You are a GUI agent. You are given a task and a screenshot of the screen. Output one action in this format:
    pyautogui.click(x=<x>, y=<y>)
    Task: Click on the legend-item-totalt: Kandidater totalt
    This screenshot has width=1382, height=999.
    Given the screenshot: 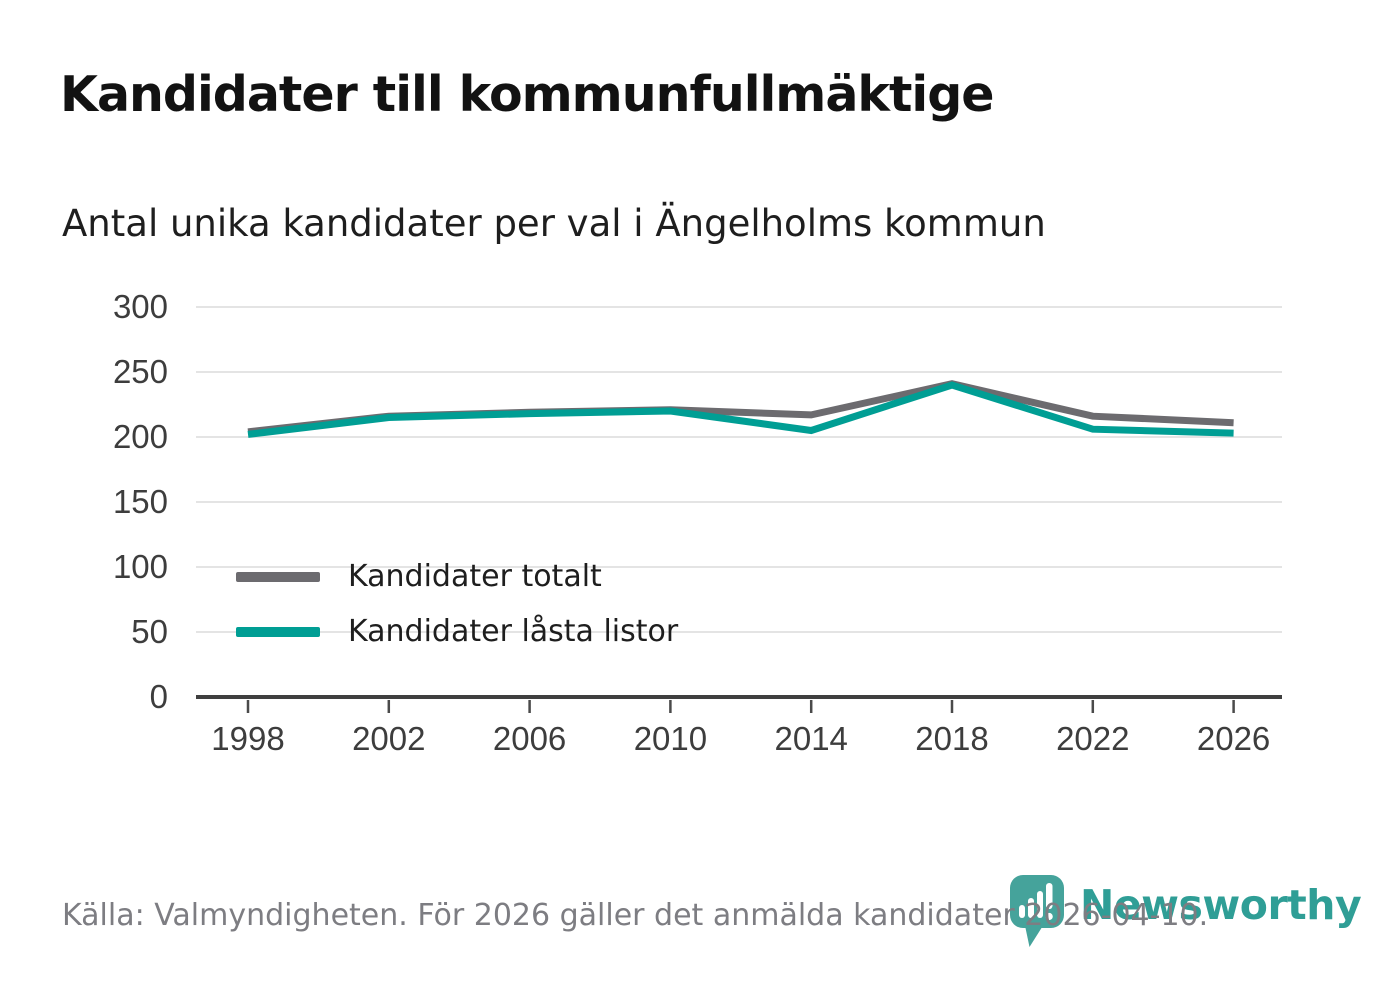 What is the action you would take?
    pyautogui.click(x=457, y=577)
    